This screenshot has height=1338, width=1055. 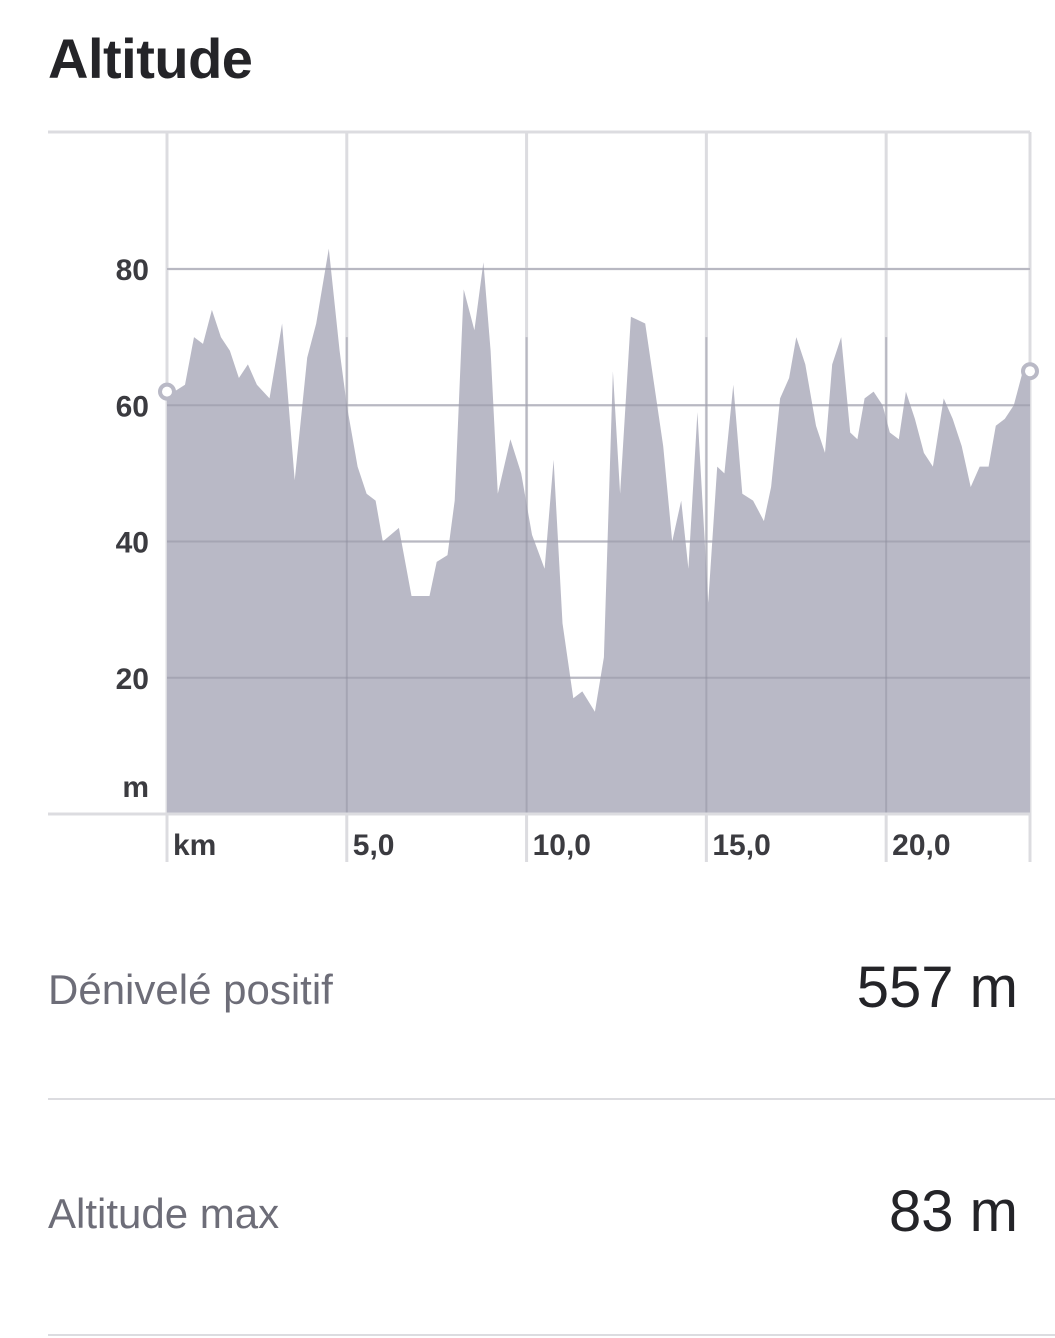 I want to click on stat-row-max-altitude: Altitude max 83 m, so click(x=533, y=1214).